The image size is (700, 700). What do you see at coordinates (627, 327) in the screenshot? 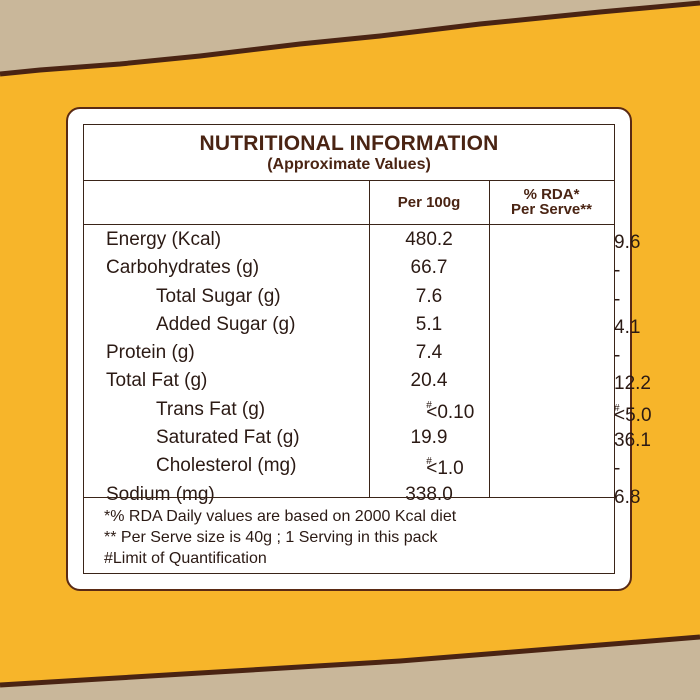
I see `rda-value-text: 4.1` at bounding box center [627, 327].